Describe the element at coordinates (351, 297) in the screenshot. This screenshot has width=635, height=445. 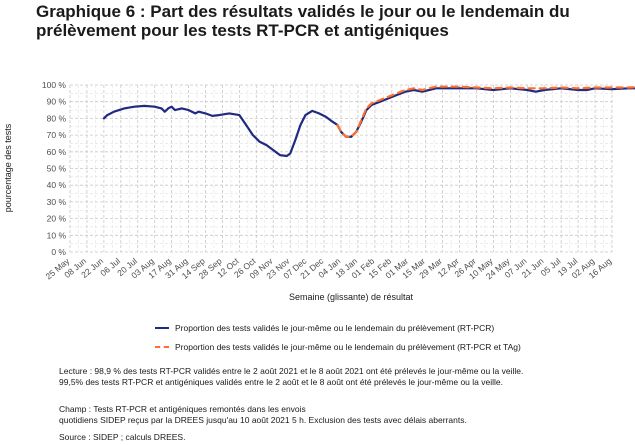
I see `x-axis-label: Semaine (glissante) de résultat` at that location.